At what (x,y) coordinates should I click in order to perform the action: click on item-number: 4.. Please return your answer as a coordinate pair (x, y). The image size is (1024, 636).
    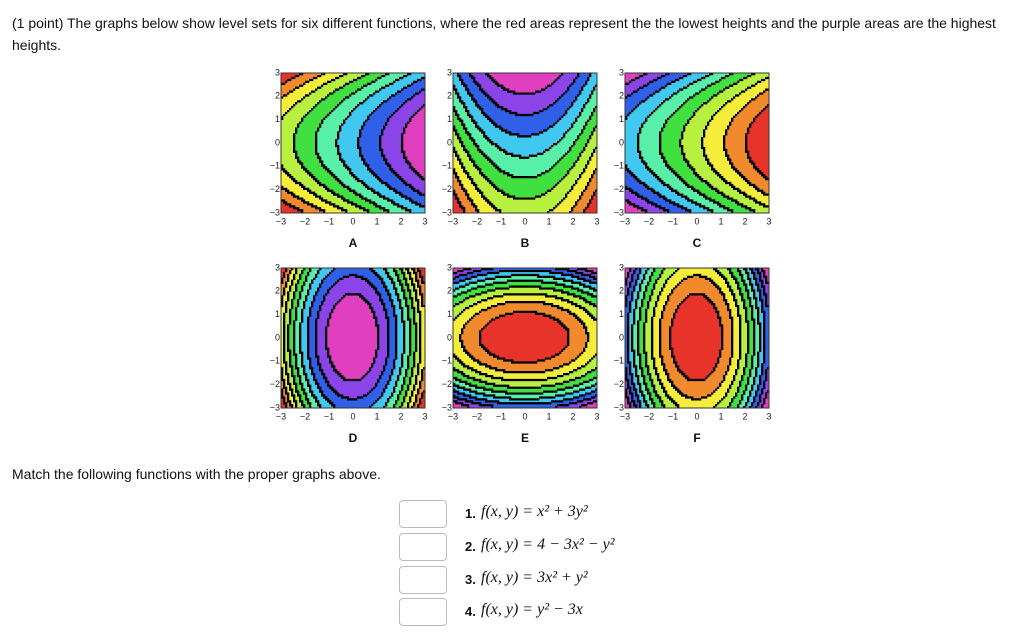
    Looking at the image, I should click on (470, 611).